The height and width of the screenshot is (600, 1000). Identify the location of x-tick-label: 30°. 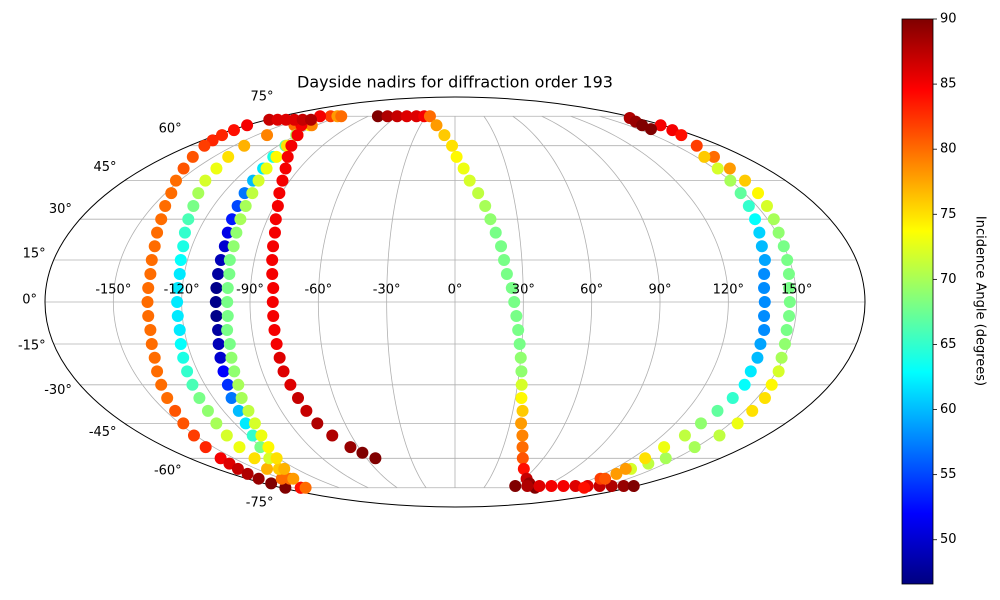
(523, 290).